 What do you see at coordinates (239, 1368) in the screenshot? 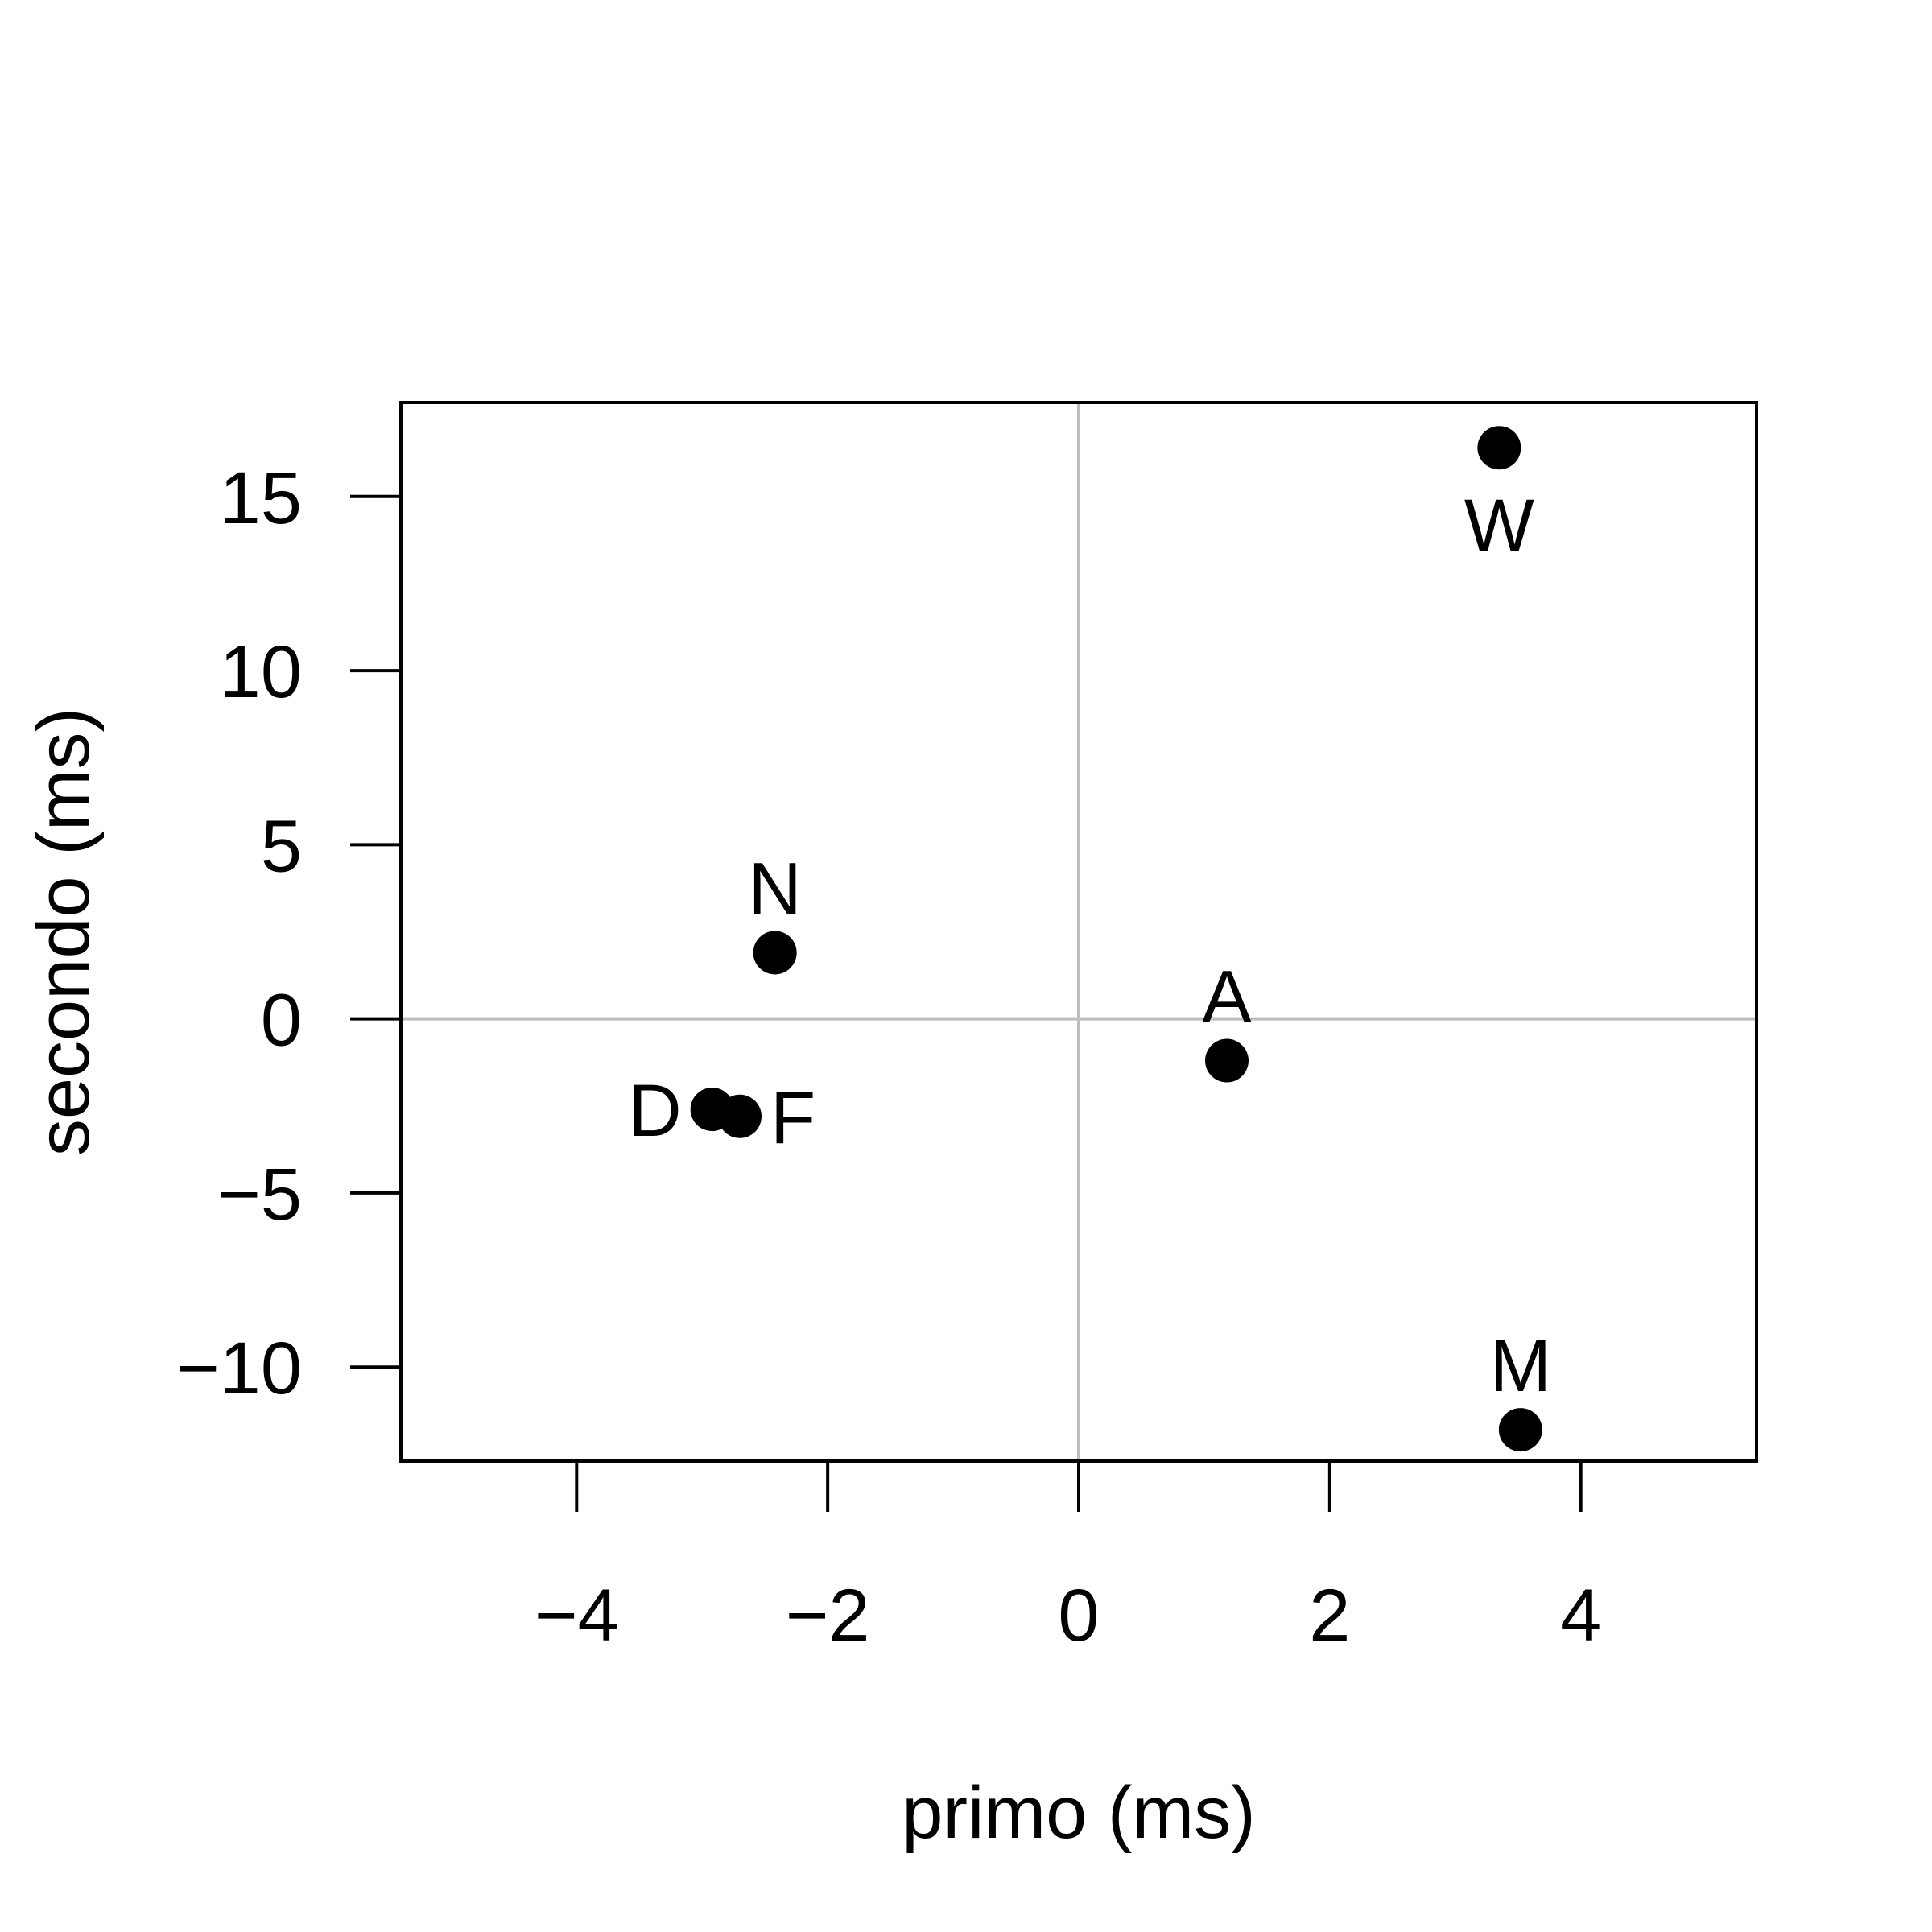
I see `y-tick-label: −10` at bounding box center [239, 1368].